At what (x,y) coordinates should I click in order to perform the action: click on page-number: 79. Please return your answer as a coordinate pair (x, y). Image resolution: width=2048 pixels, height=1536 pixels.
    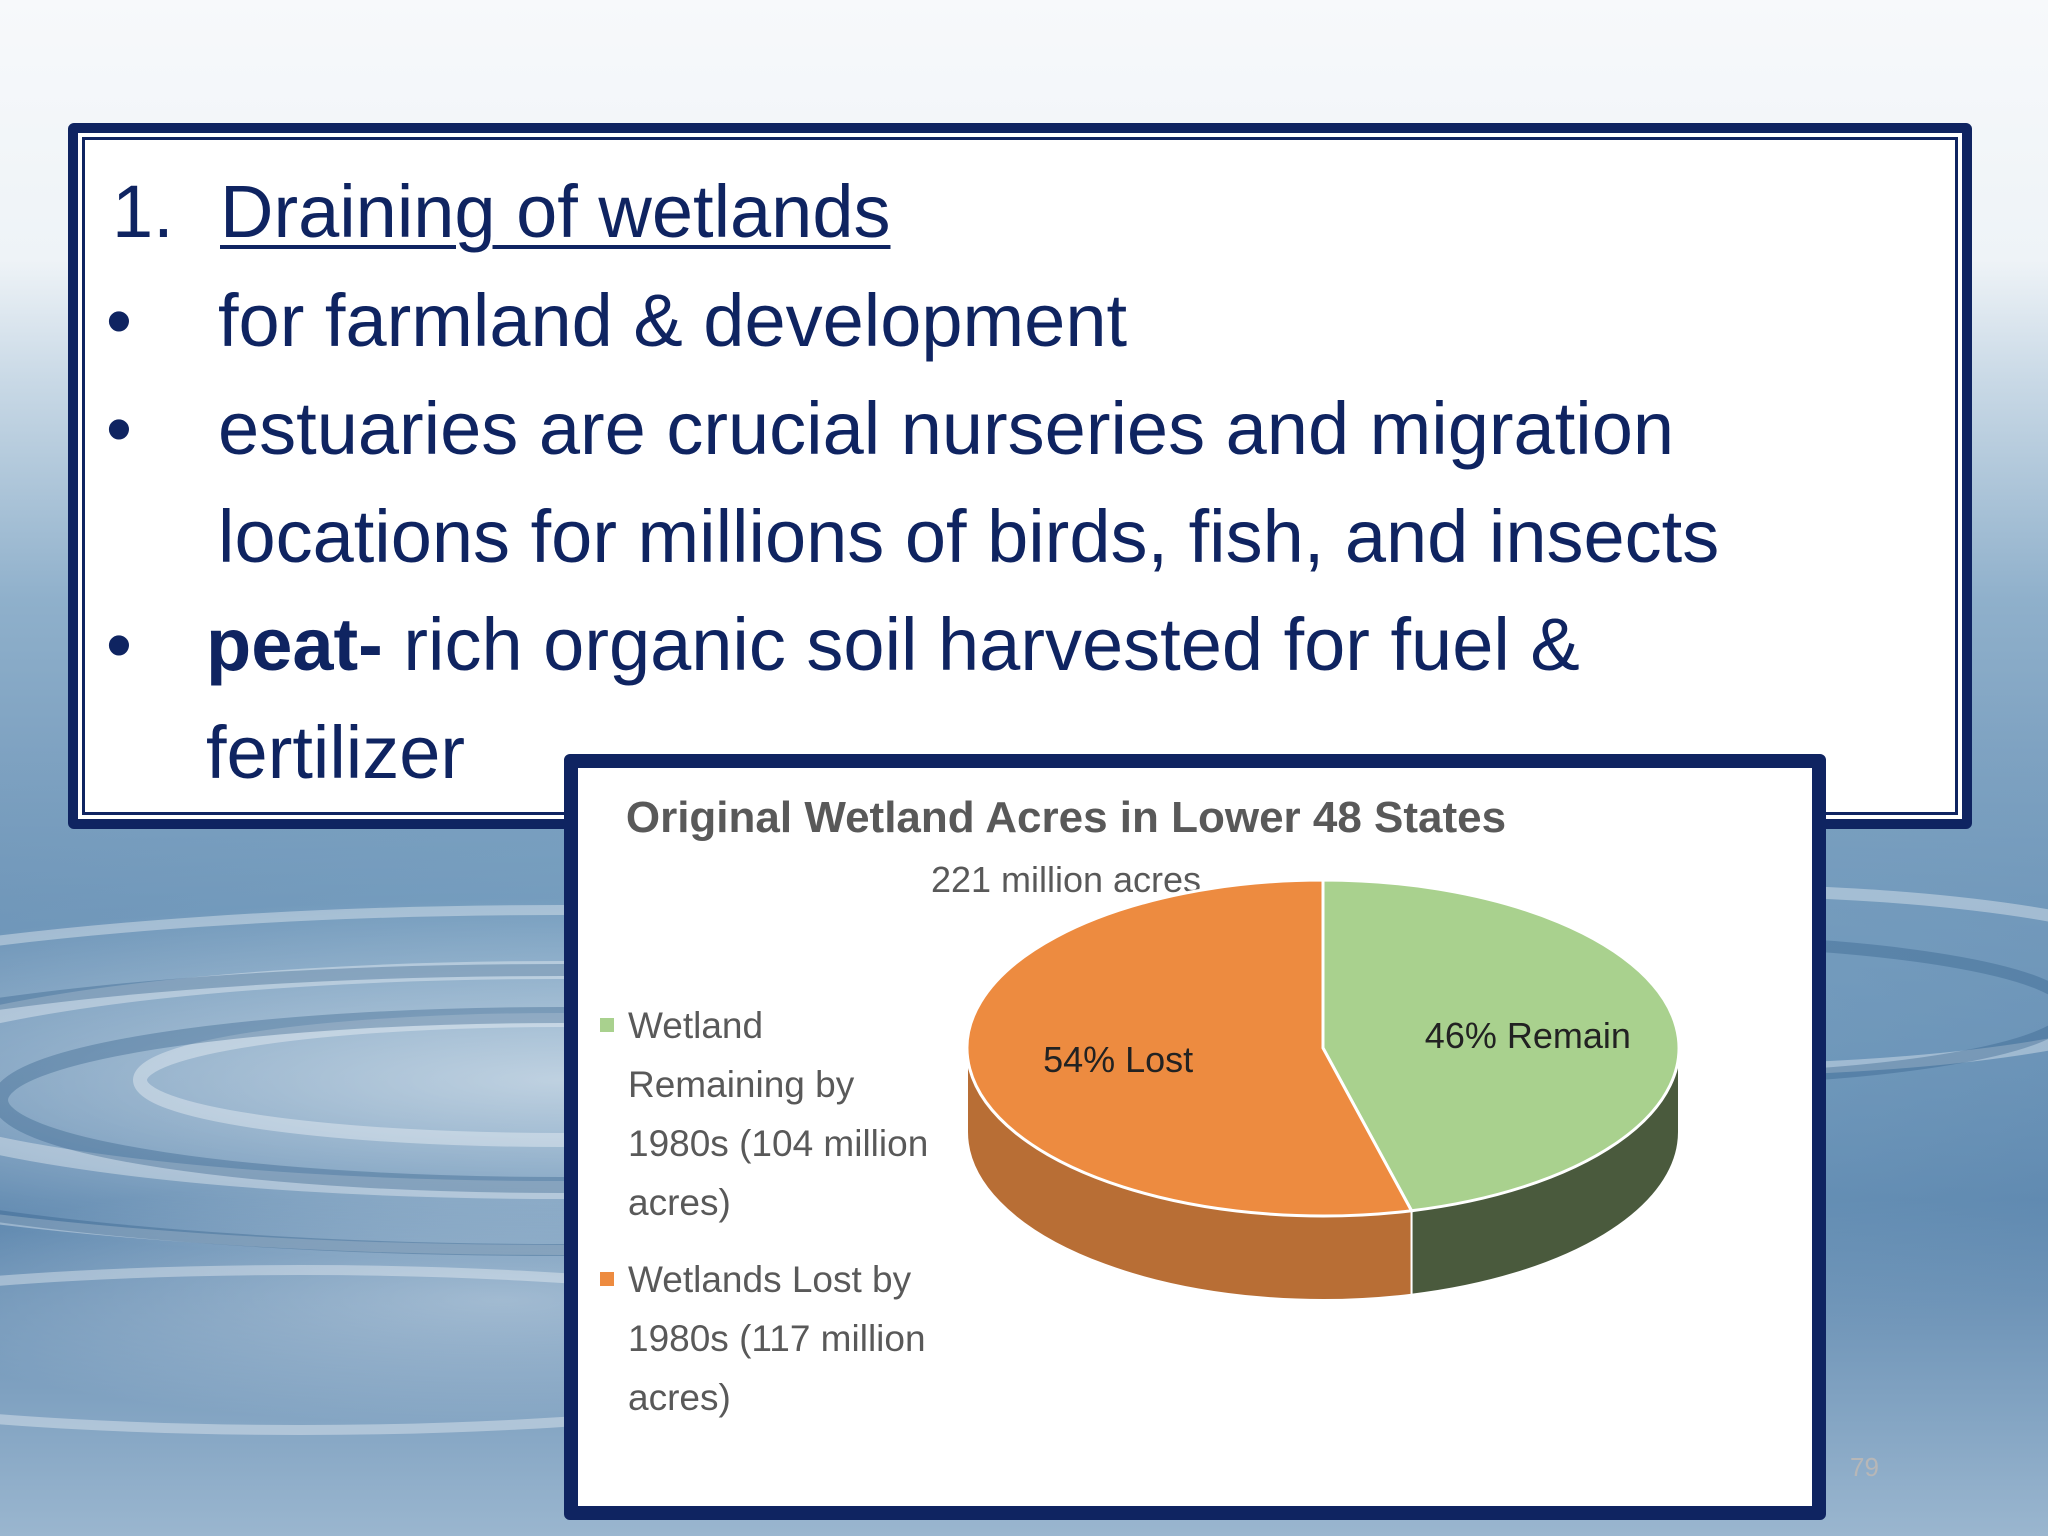
    Looking at the image, I should click on (1864, 1467).